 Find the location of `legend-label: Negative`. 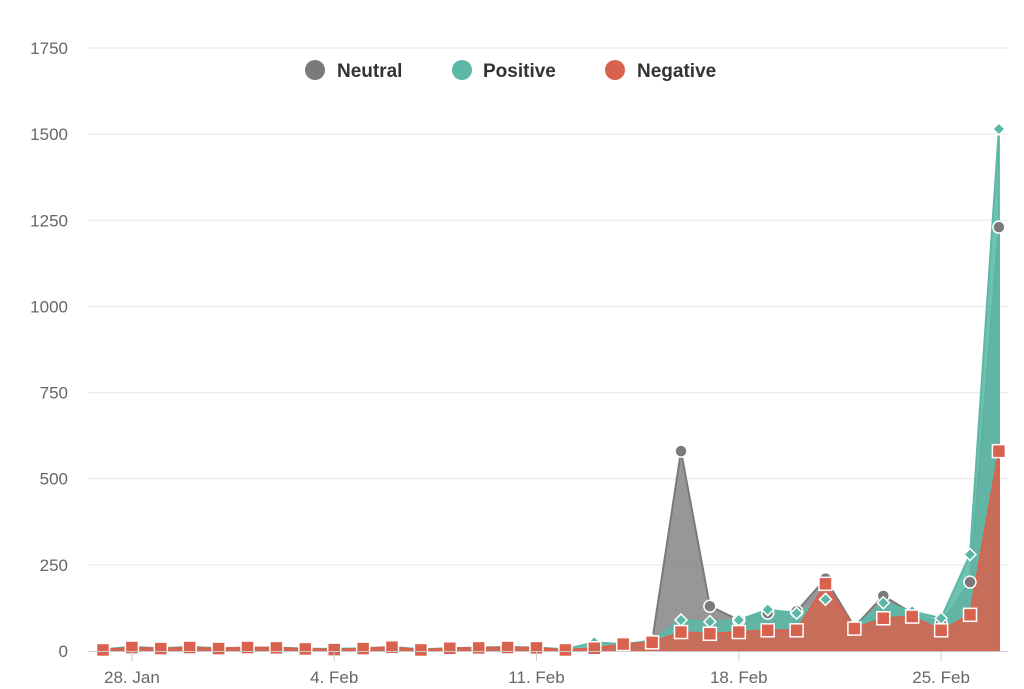

legend-label: Negative is located at coordinates (676, 71).